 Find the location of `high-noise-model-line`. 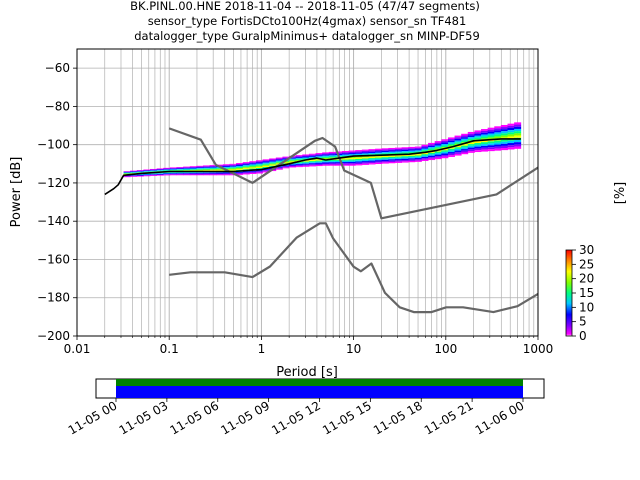

high-noise-model-line is located at coordinates (353, 173).